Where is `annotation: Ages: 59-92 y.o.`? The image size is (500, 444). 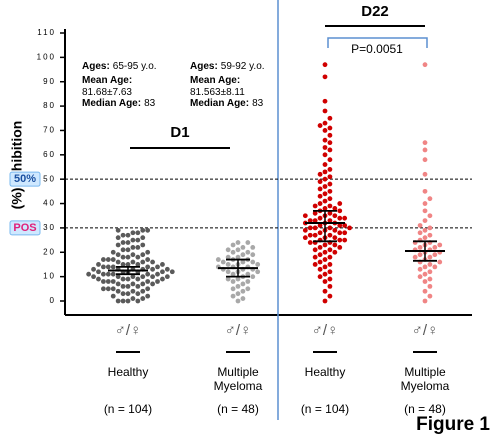
annotation: Ages: 59-92 y.o. is located at coordinates (227, 66).